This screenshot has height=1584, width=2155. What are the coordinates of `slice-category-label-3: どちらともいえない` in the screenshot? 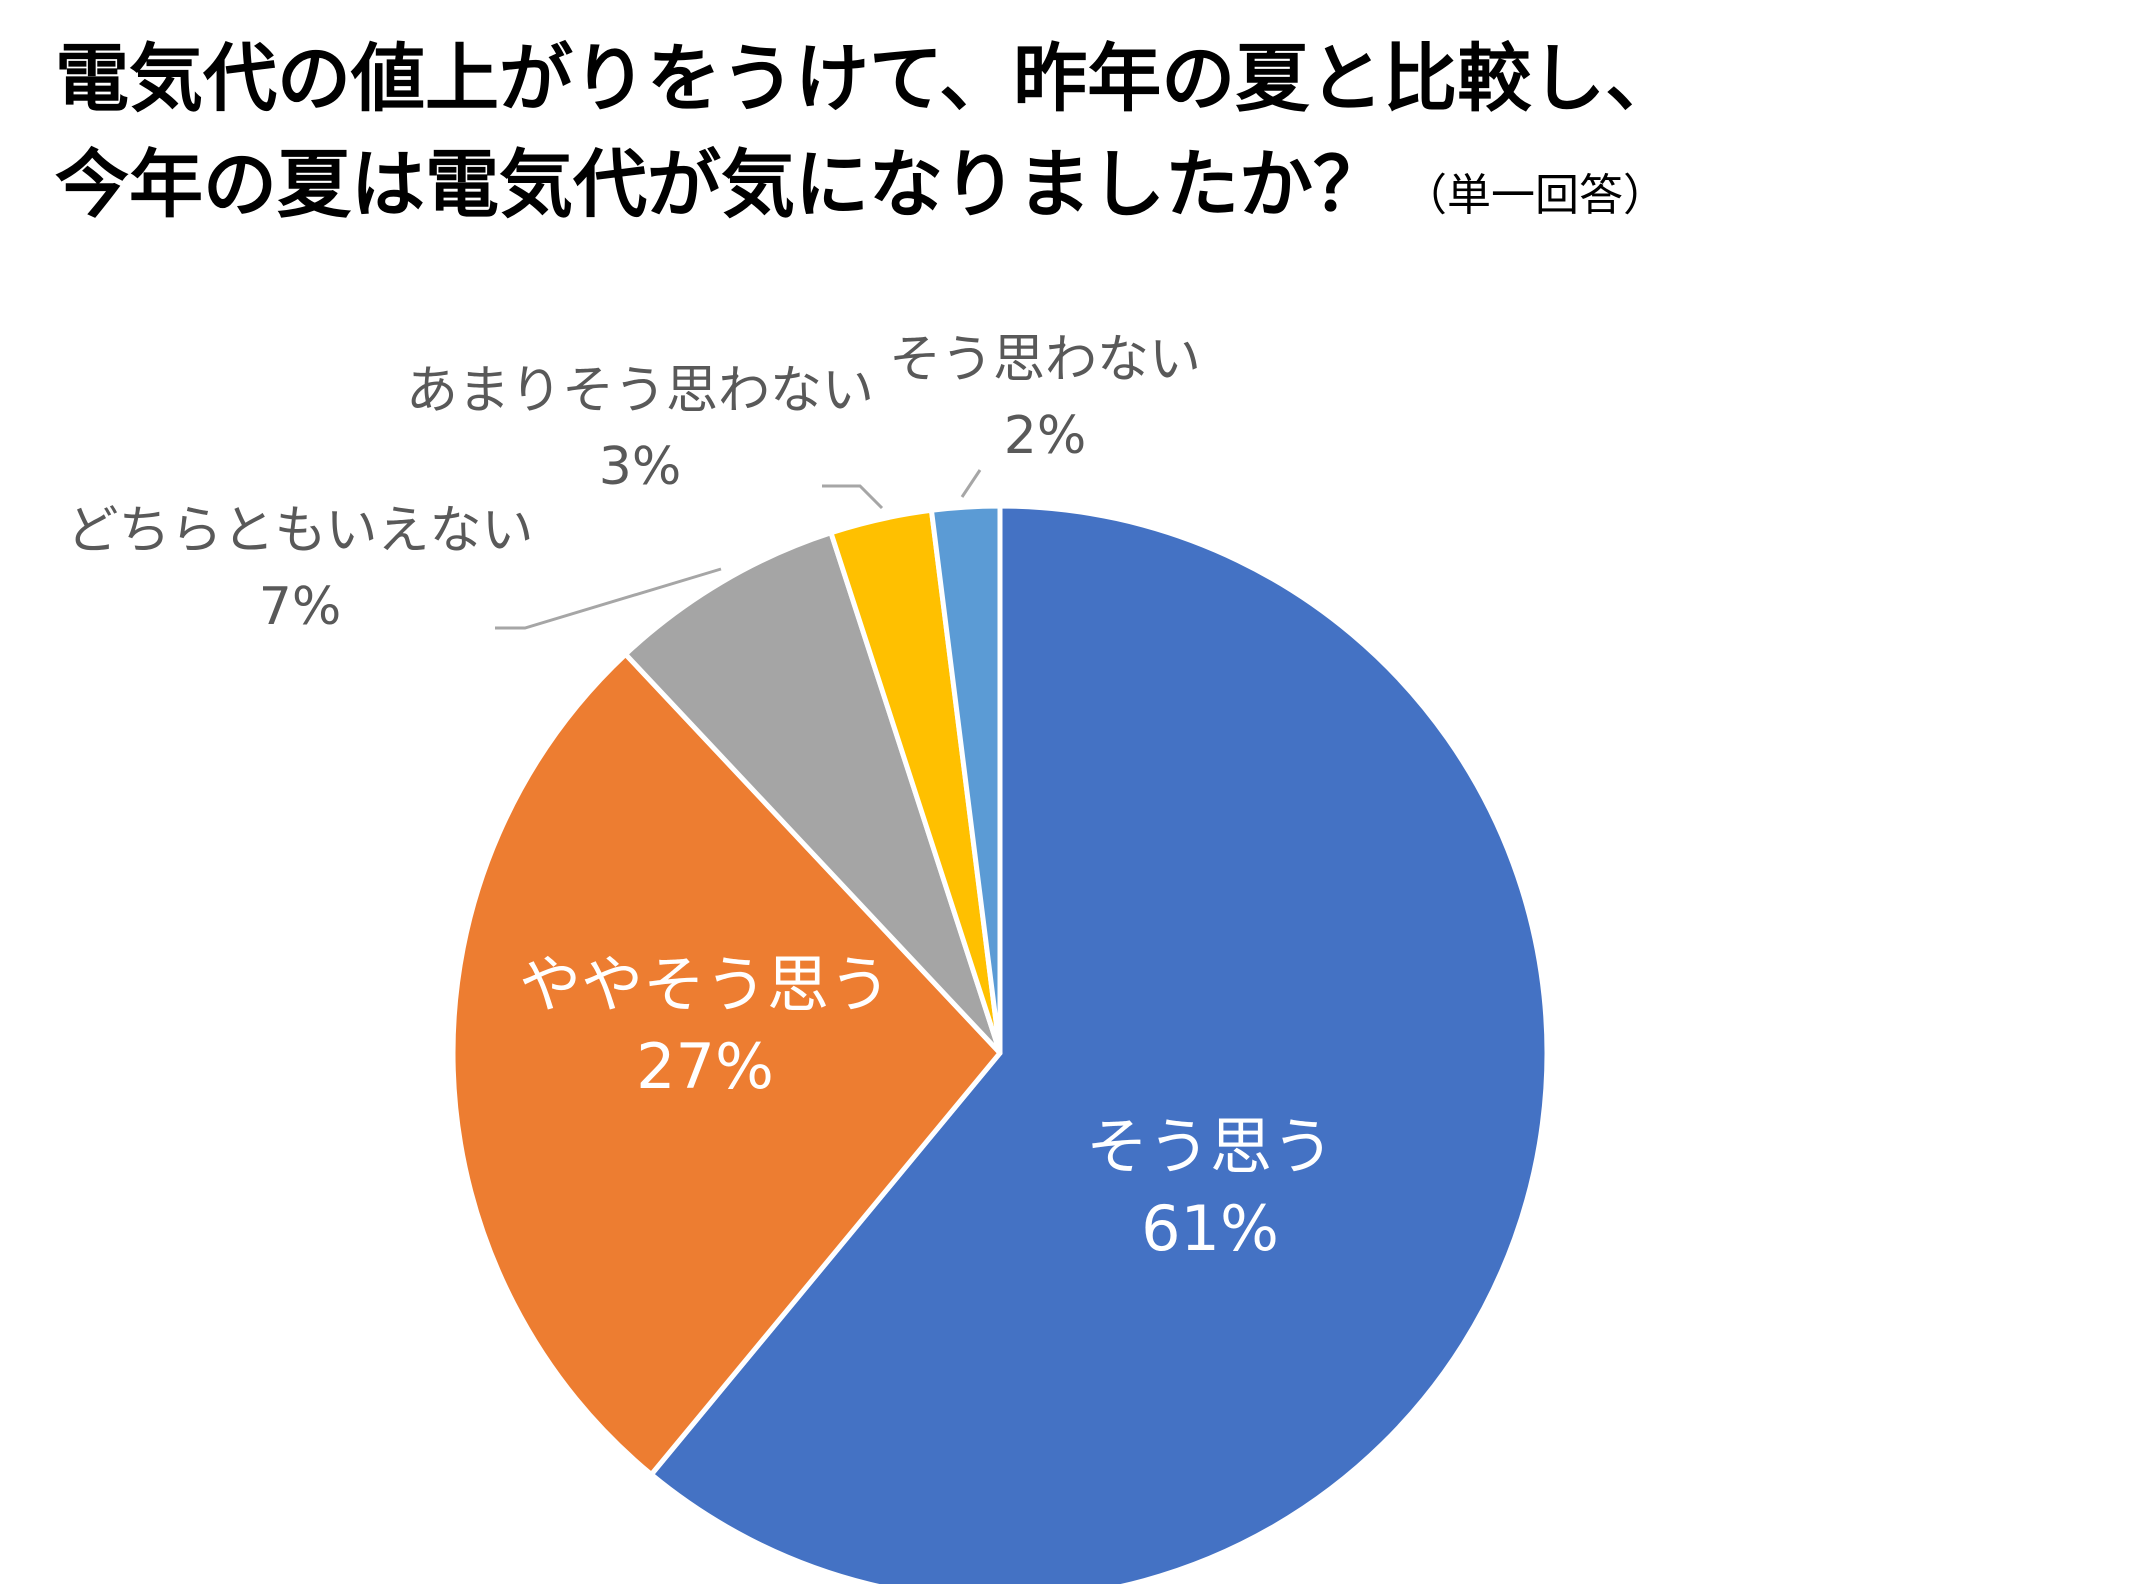 It's located at (300, 531).